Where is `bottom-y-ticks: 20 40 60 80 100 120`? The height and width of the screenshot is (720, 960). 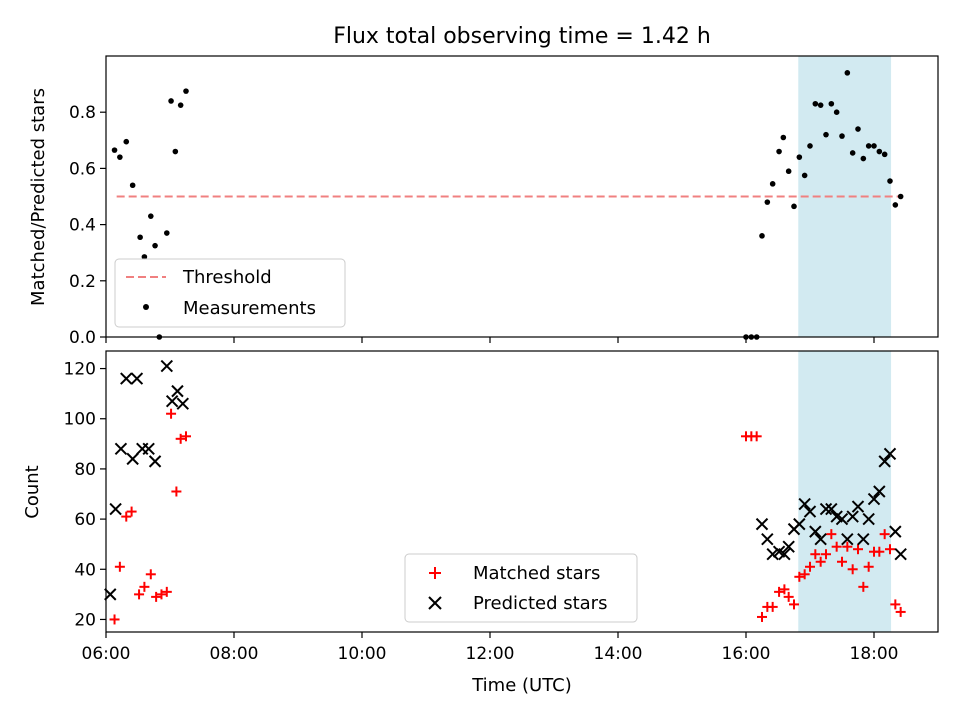 bottom-y-ticks: 20 40 60 80 100 120 is located at coordinates (85, 495).